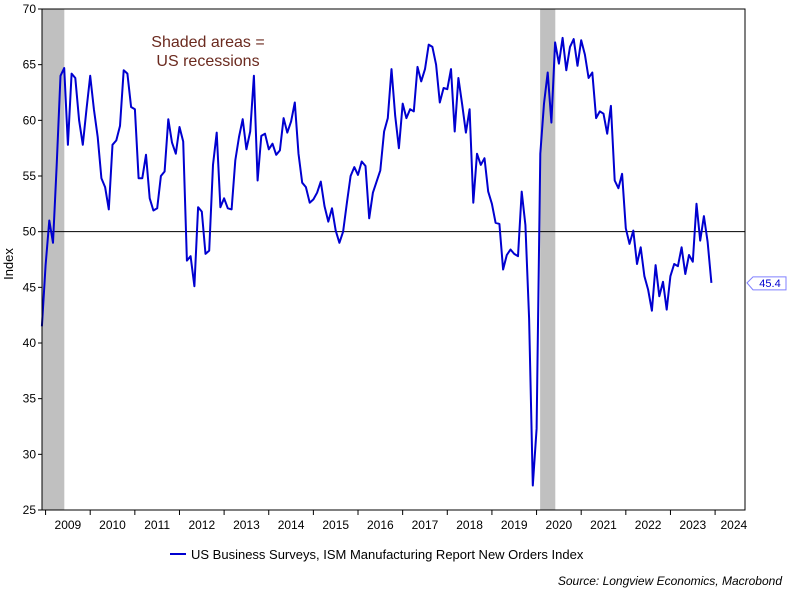  What do you see at coordinates (68, 525) in the screenshot?
I see `x-tick-label: 2009` at bounding box center [68, 525].